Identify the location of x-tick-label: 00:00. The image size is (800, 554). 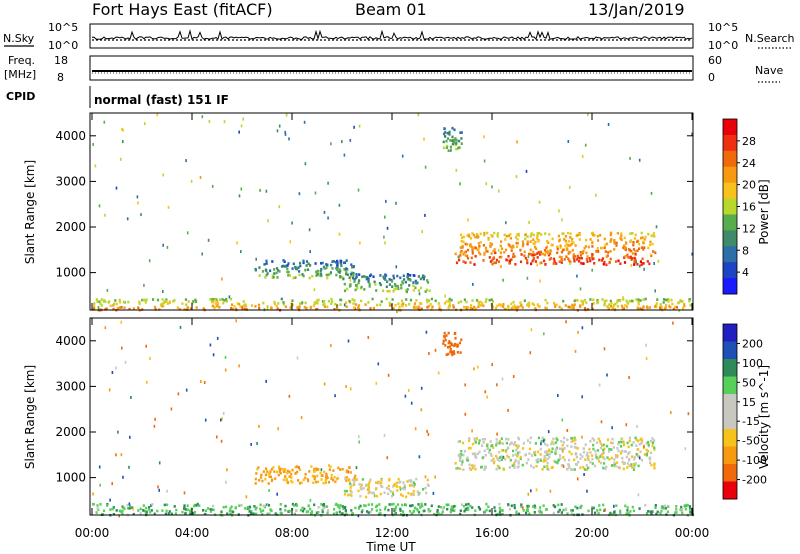
(692, 533).